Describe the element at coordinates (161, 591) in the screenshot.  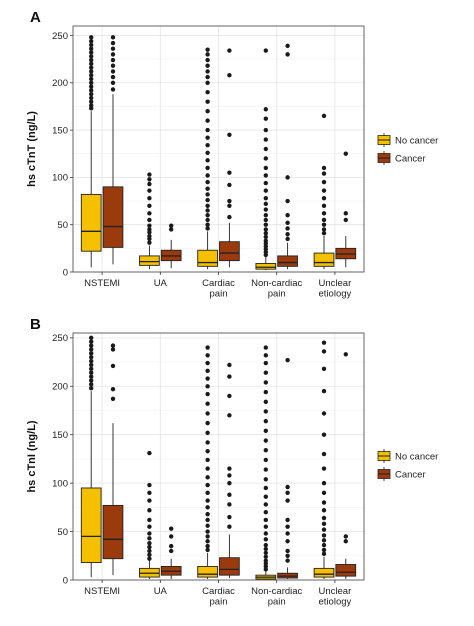
I see `panel-b-x-tick-label: UA` at that location.